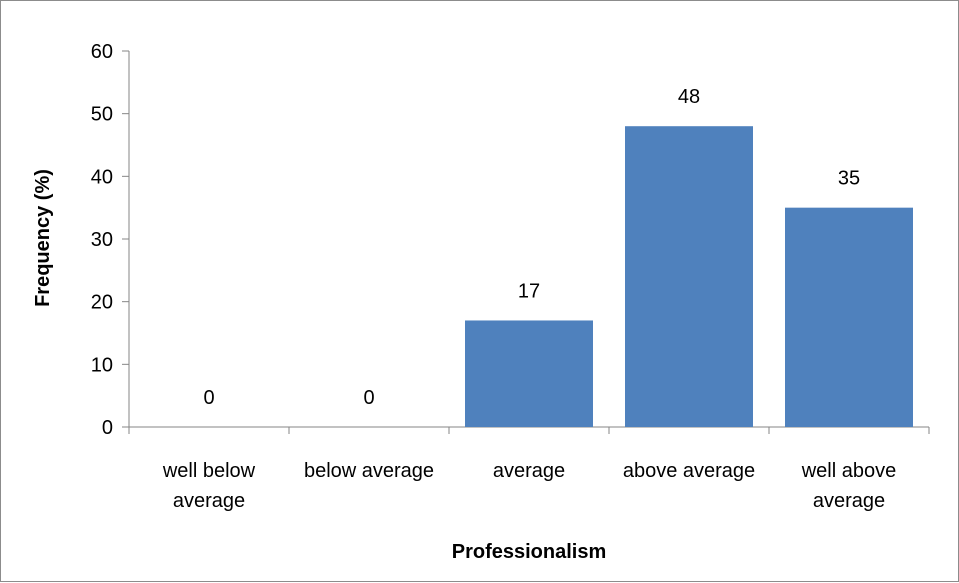 The height and width of the screenshot is (583, 959). I want to click on y-axis: 0 10 20 30 40 50 60, so click(110, 240).